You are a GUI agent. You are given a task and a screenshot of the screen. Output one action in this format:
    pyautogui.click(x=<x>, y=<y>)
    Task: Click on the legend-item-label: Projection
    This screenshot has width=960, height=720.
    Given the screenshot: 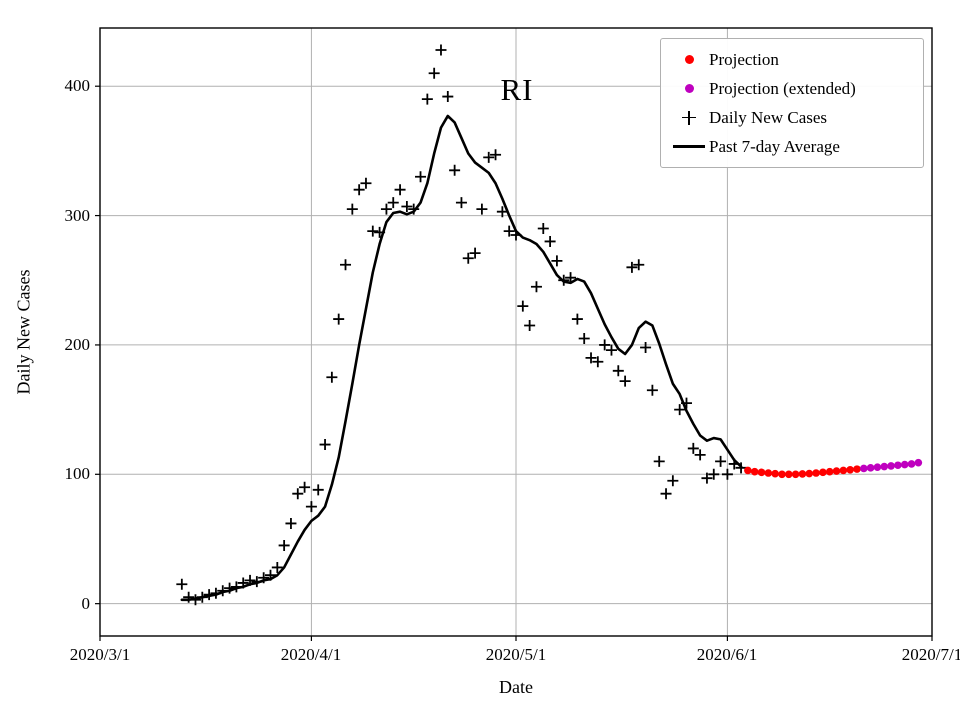 What is the action you would take?
    pyautogui.click(x=744, y=59)
    